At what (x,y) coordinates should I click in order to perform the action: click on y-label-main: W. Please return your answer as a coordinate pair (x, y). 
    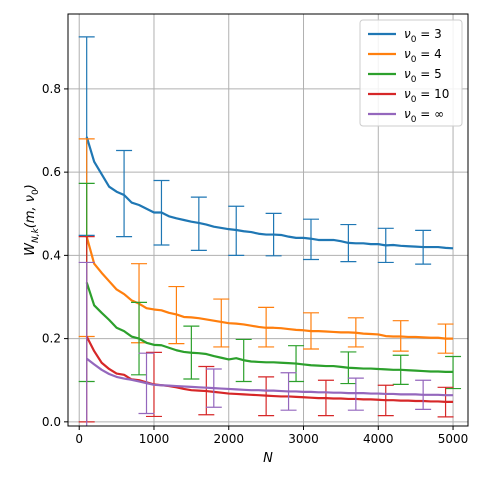
    Looking at the image, I should click on (30, 249).